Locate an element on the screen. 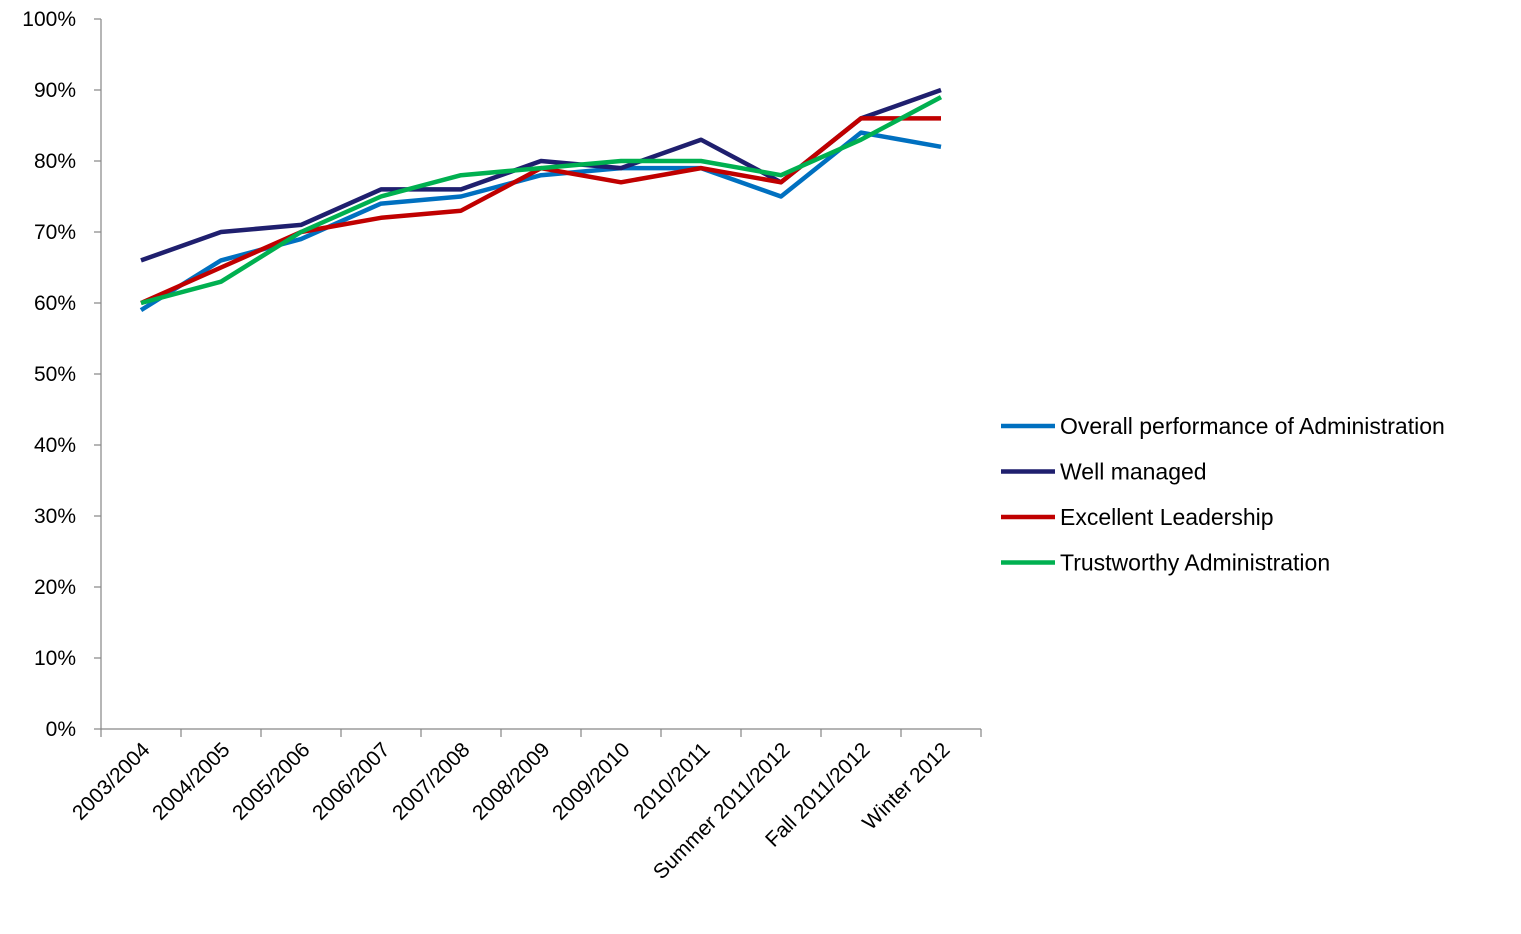 The image size is (1521, 934). y-axis-ticks: 0% 10% 20% 30% 40% 50% 60% 70% 80% 90% 100% is located at coordinates (61, 374).